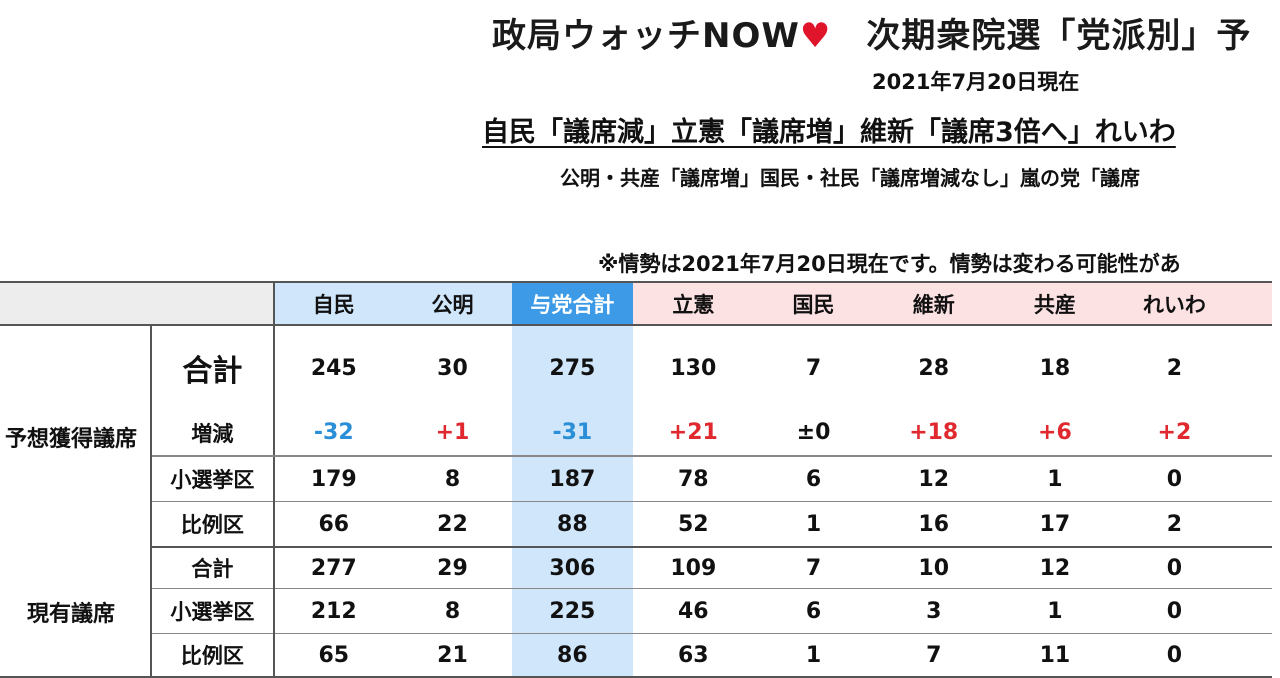 This screenshot has height=678, width=1280. I want to click on table-cell: 29, so click(452, 568).